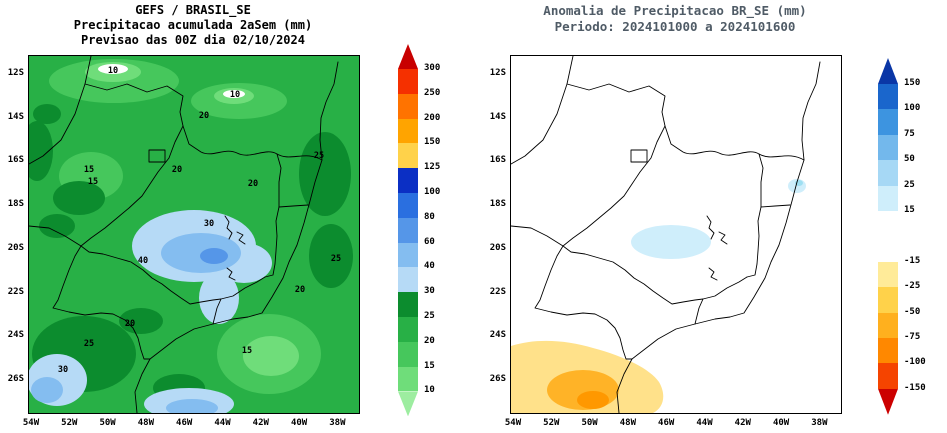  What do you see at coordinates (429, 291) in the screenshot?
I see `colorbar-label: 30` at bounding box center [429, 291].